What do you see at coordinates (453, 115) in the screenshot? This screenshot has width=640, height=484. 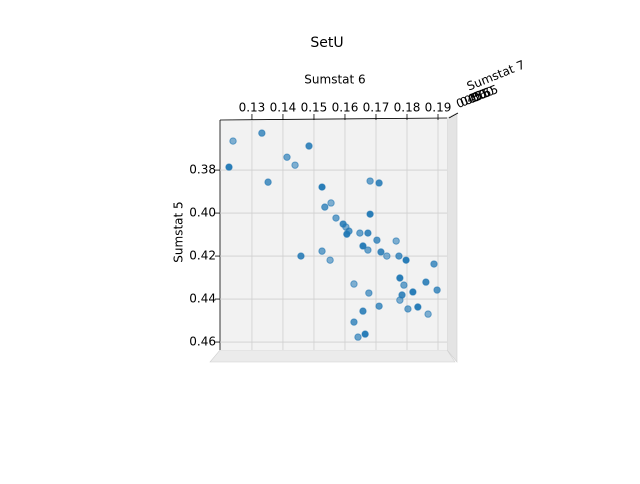 I see `z-axis-line` at bounding box center [453, 115].